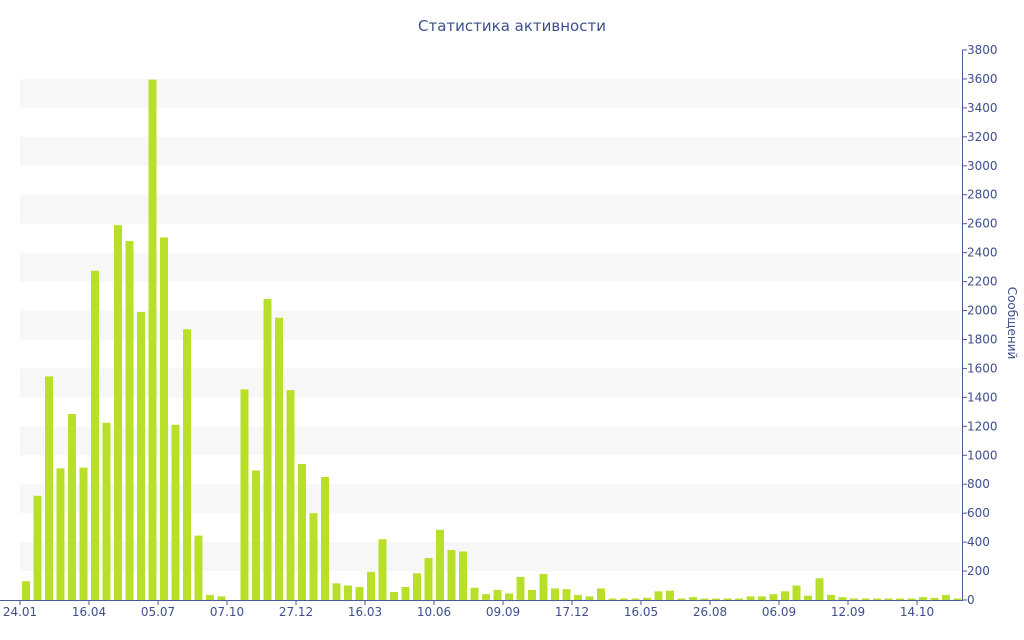 This screenshot has width=1024, height=640. I want to click on x-tick-label: 16.05, so click(641, 612).